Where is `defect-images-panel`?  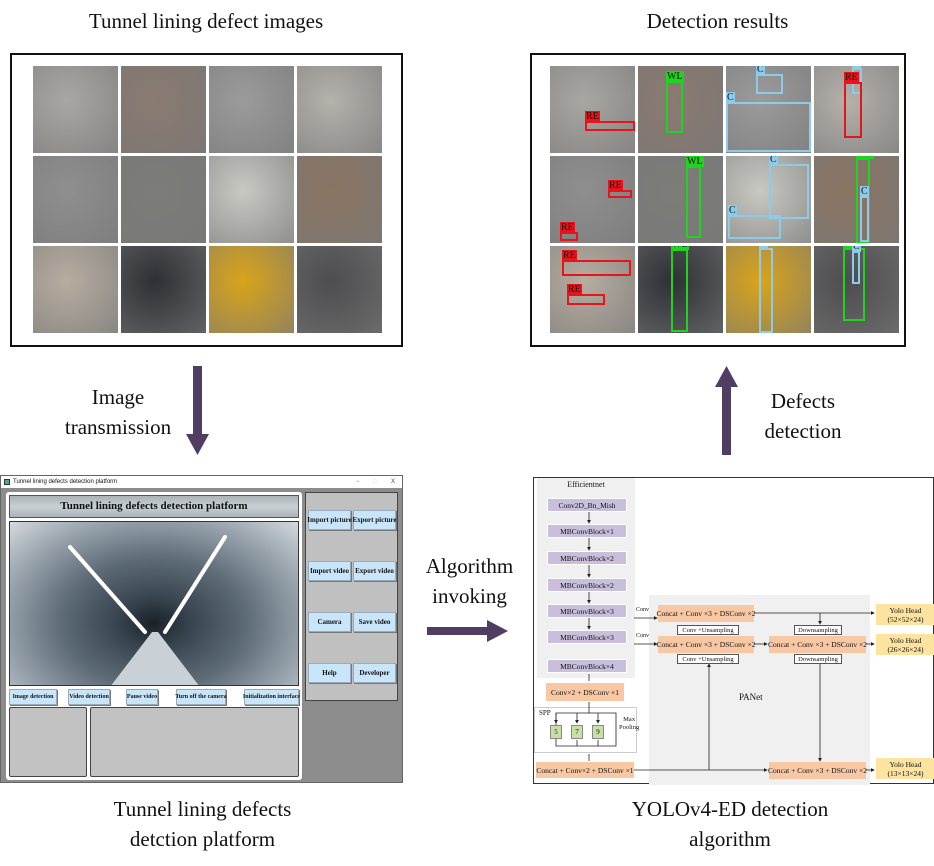
defect-images-panel is located at coordinates (206, 200).